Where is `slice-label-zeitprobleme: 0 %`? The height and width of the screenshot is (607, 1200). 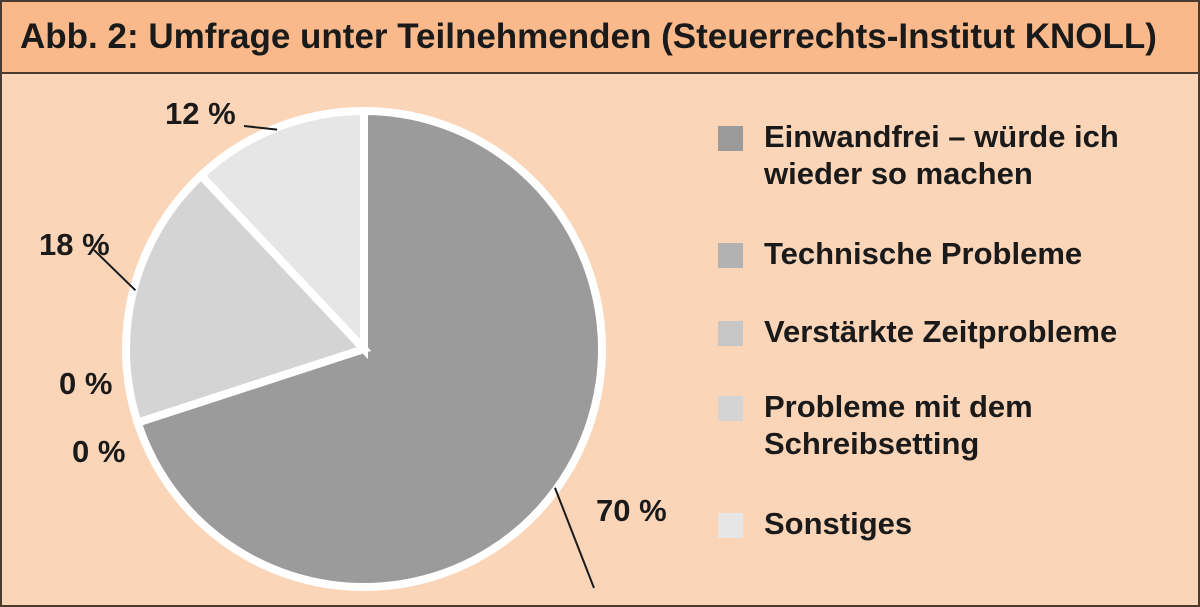 slice-label-zeitprobleme: 0 % is located at coordinates (99, 451).